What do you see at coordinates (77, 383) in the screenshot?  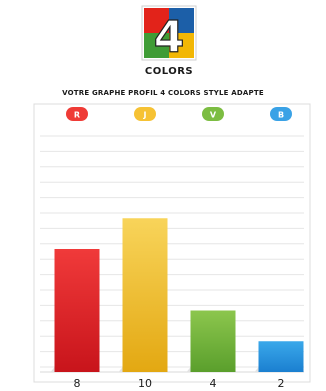 I see `value-label-r: 8` at bounding box center [77, 383].